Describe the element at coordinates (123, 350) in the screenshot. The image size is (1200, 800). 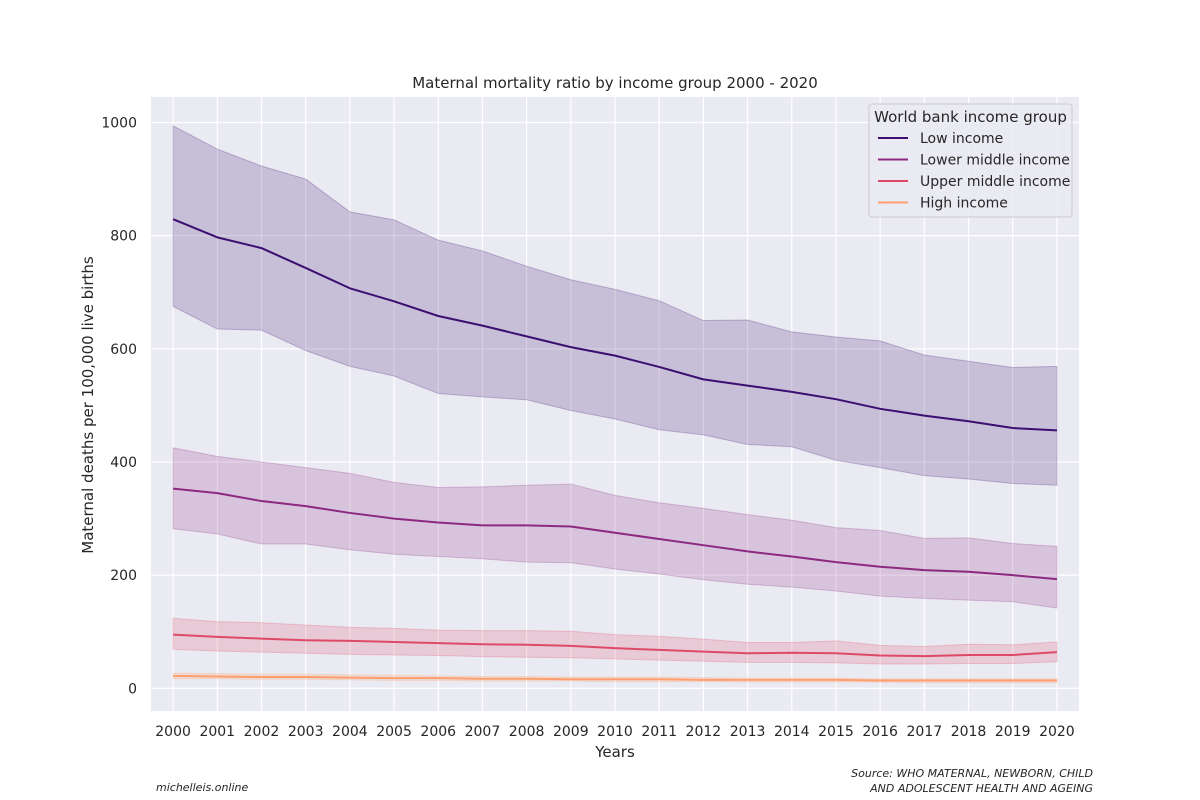
I see `y-tick-label: 600` at that location.